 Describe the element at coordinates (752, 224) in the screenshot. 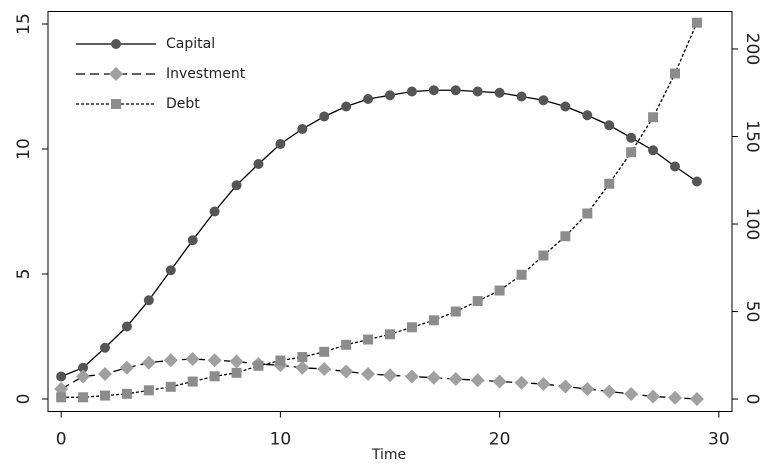

I see `y2-tick-label: 100` at that location.